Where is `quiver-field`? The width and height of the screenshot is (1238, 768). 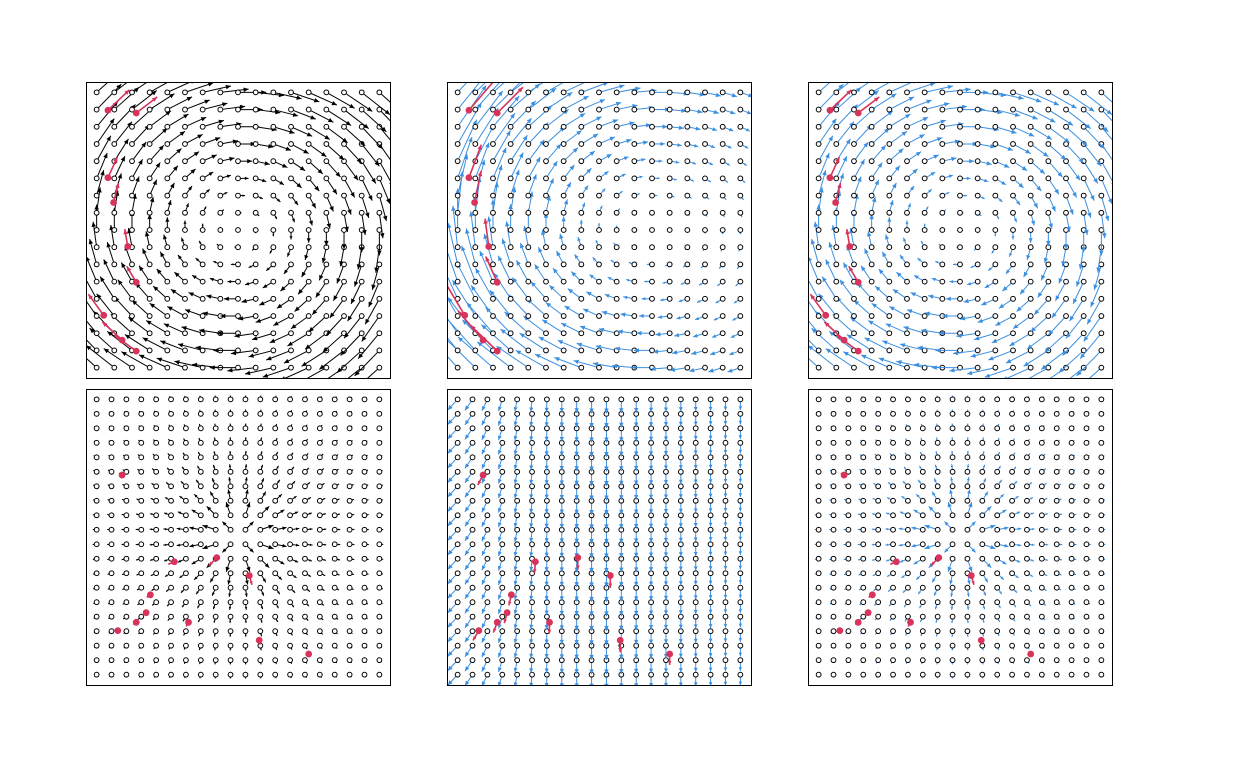
quiver-field is located at coordinates (238, 537).